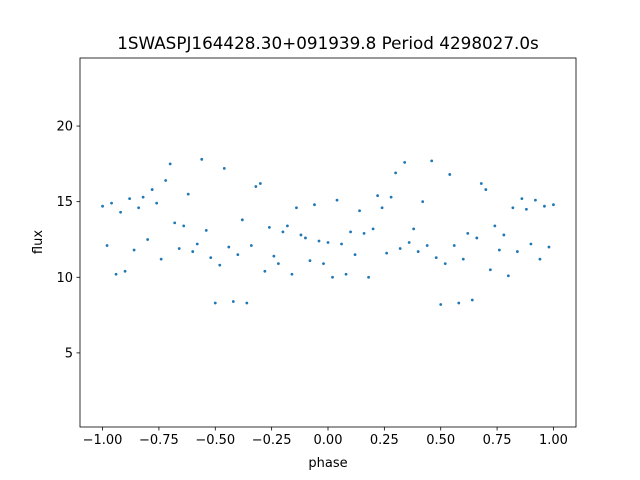 The width and height of the screenshot is (640, 480). What do you see at coordinates (384, 440) in the screenshot?
I see `x-tick-label: 0.25` at bounding box center [384, 440].